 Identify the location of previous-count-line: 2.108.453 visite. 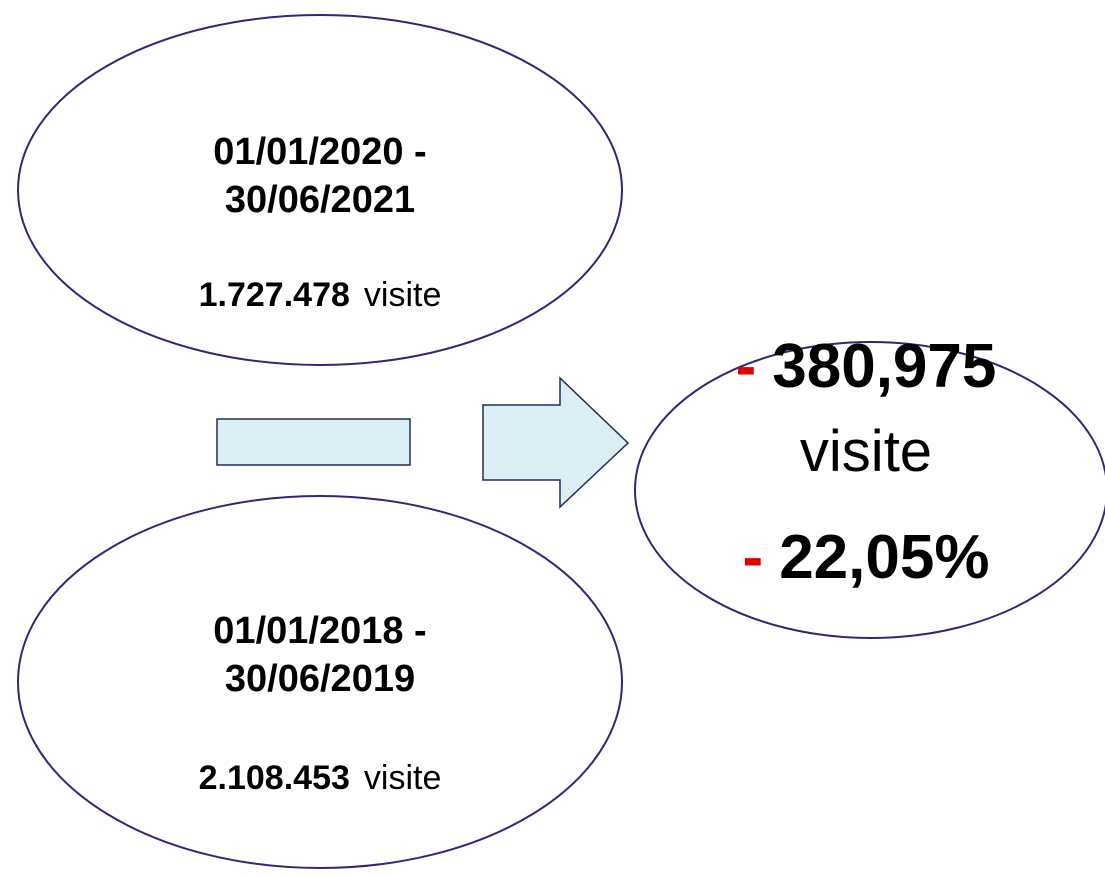
(320, 778).